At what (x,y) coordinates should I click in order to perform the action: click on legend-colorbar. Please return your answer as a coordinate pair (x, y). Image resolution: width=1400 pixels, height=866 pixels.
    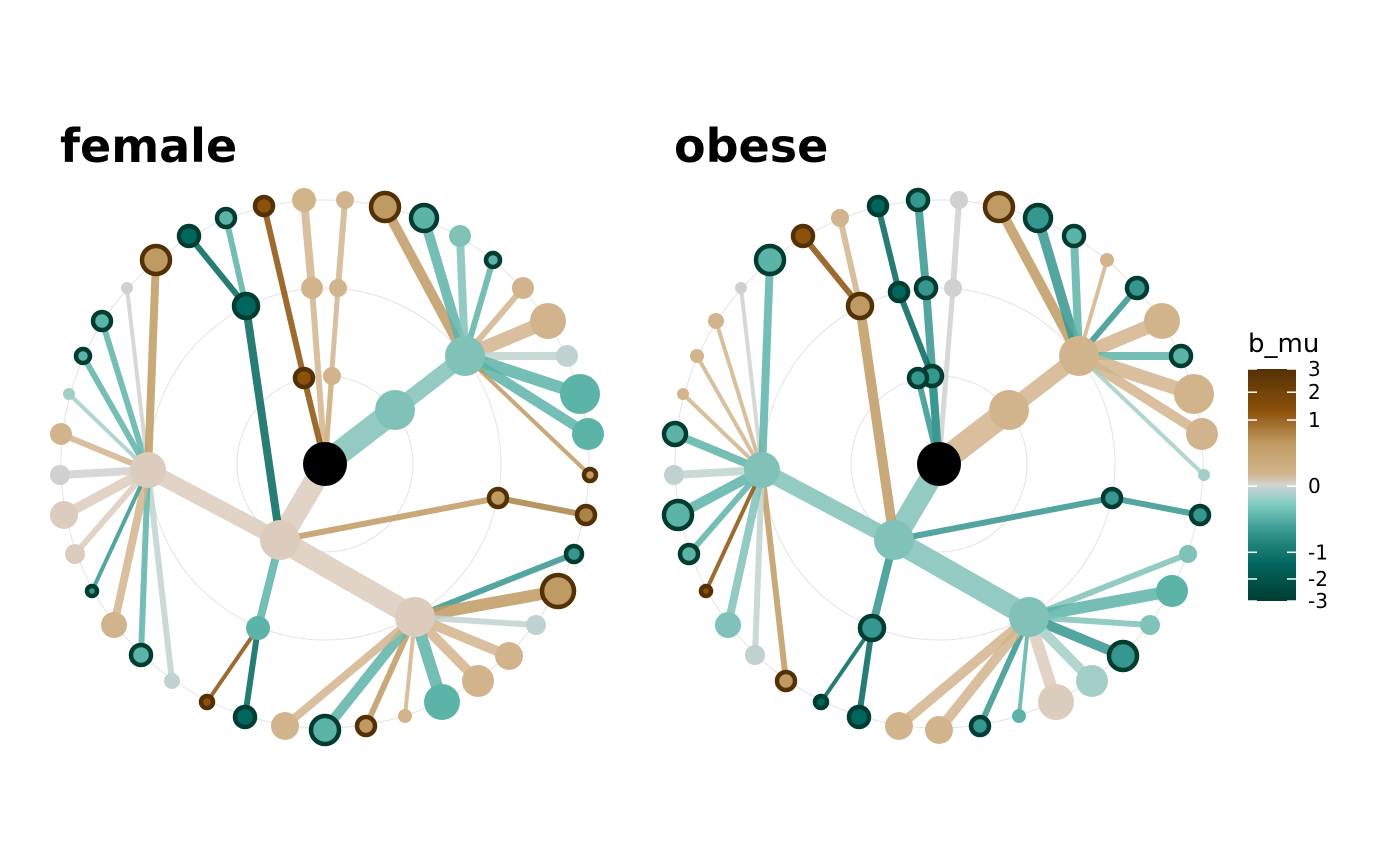
    Looking at the image, I should click on (1272, 485).